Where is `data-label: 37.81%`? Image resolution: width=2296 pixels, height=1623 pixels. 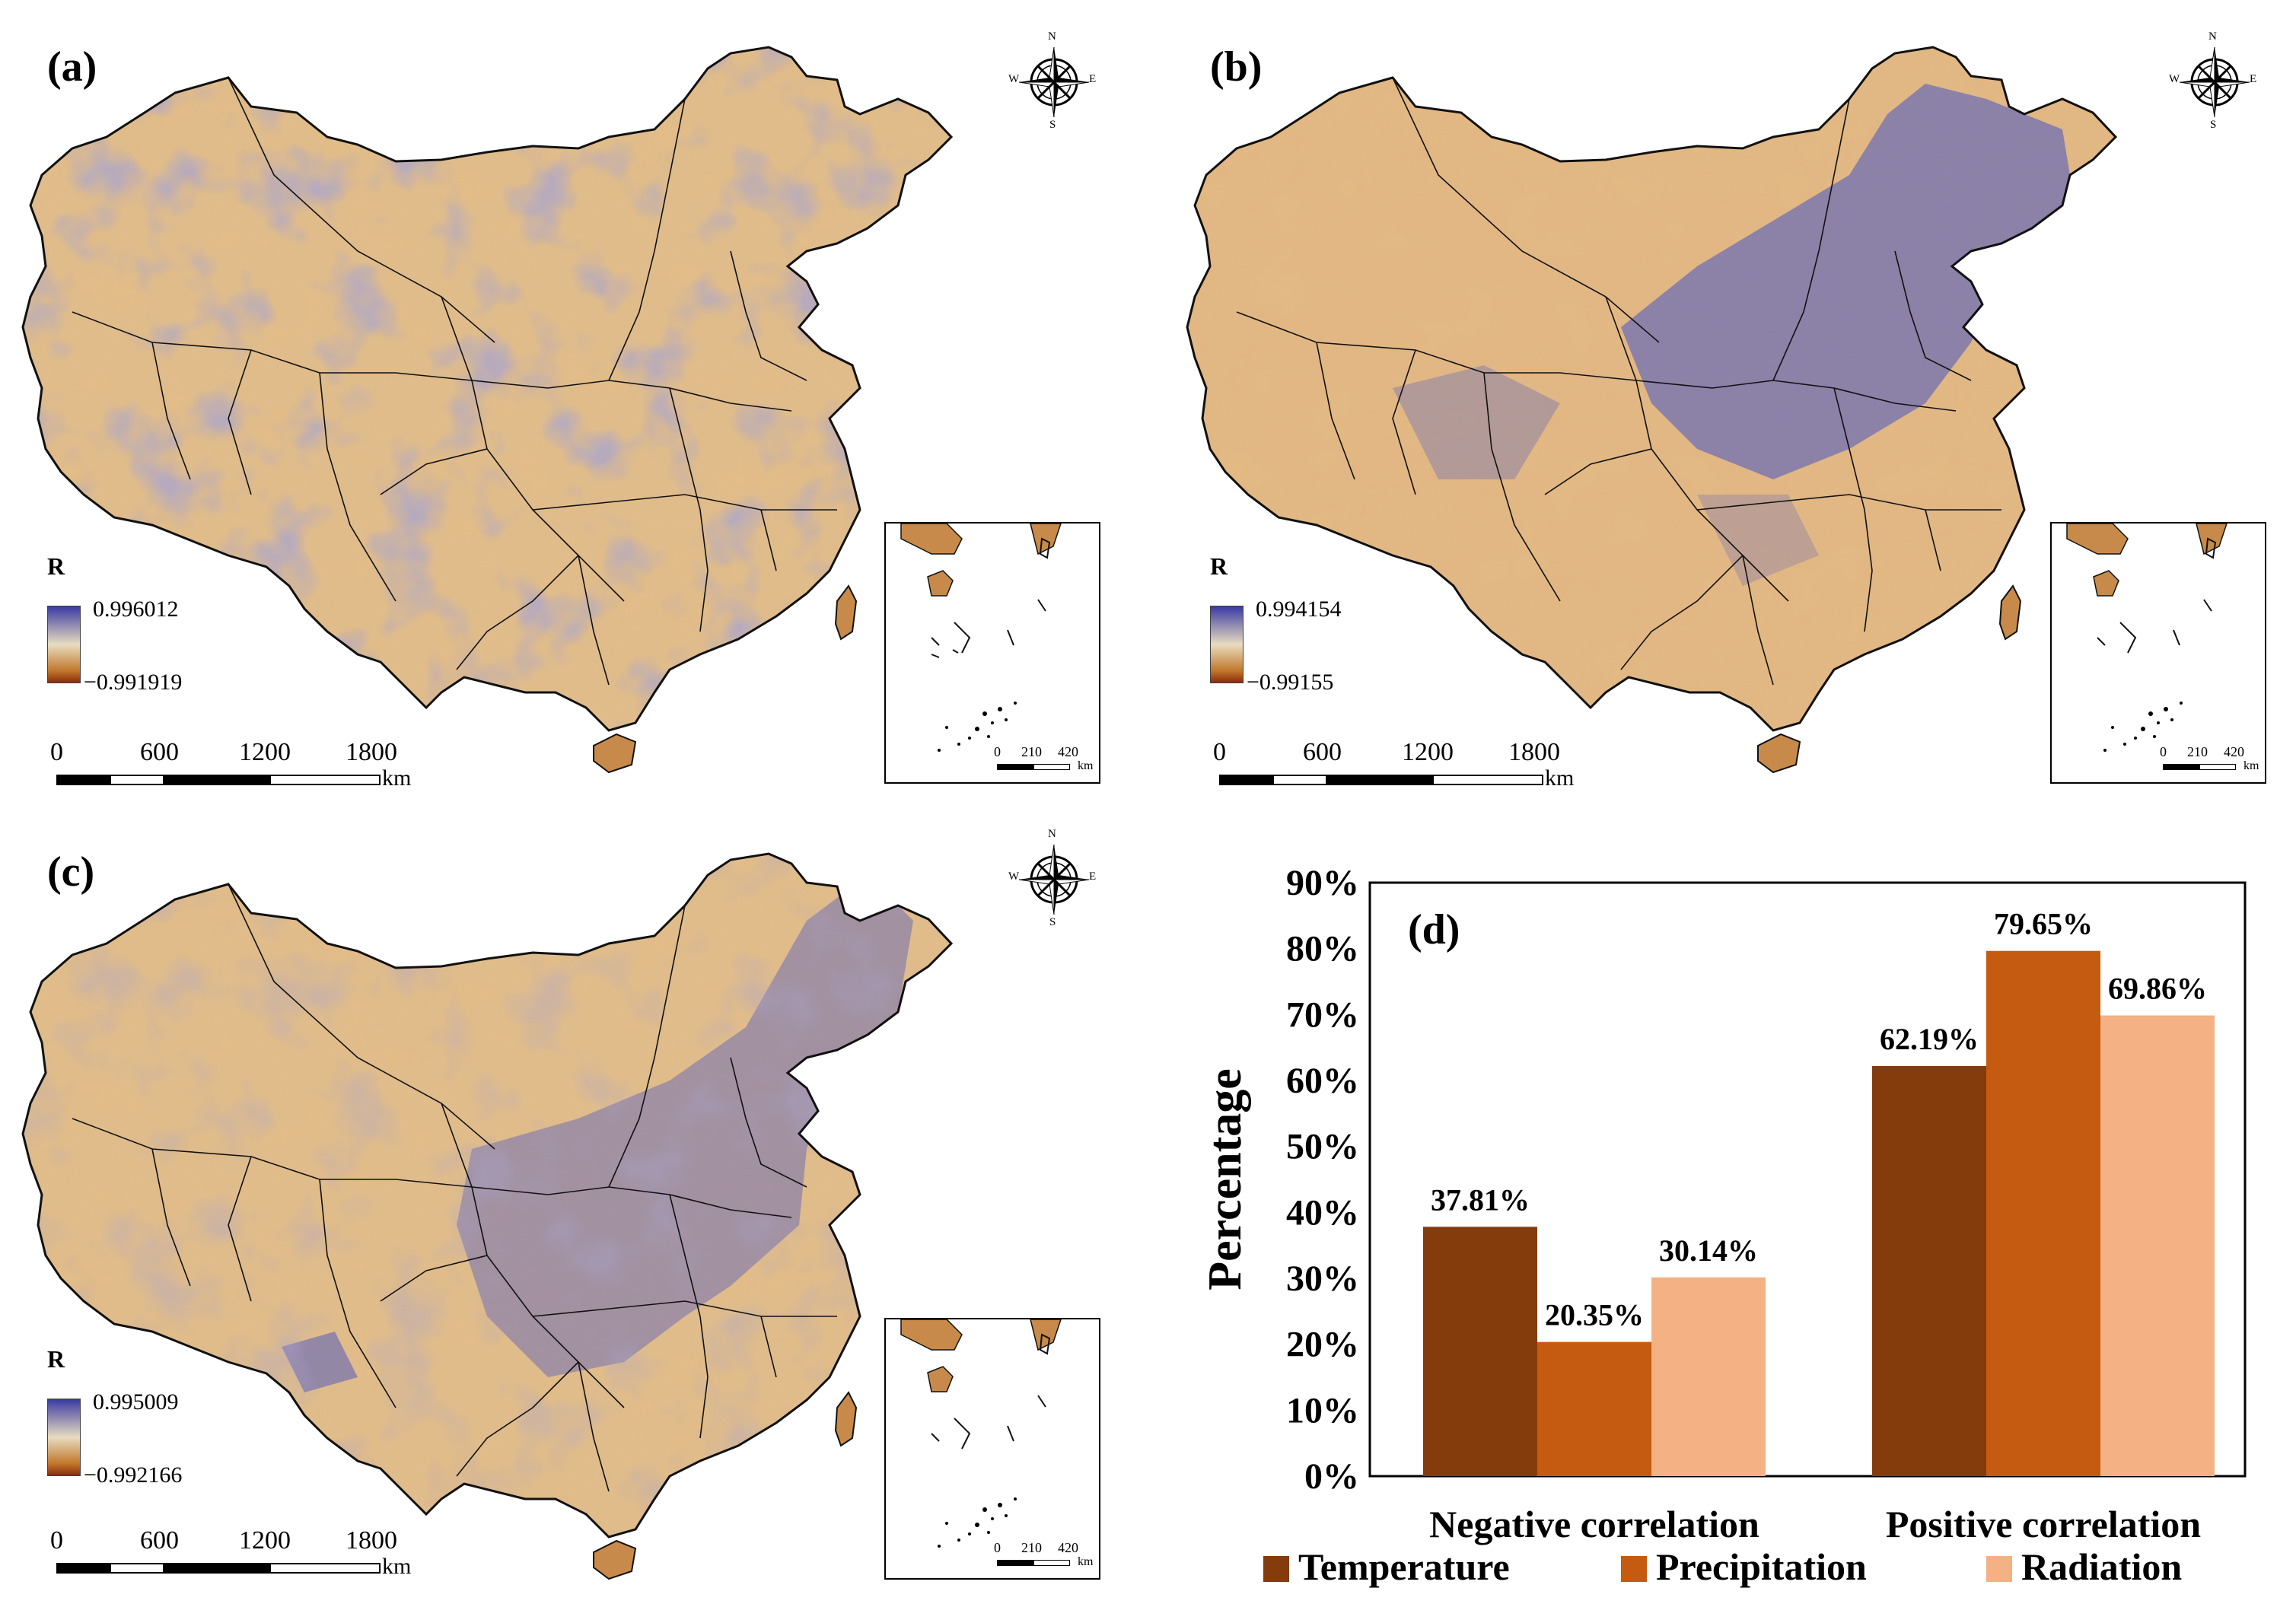
data-label: 37.81% is located at coordinates (1480, 1199).